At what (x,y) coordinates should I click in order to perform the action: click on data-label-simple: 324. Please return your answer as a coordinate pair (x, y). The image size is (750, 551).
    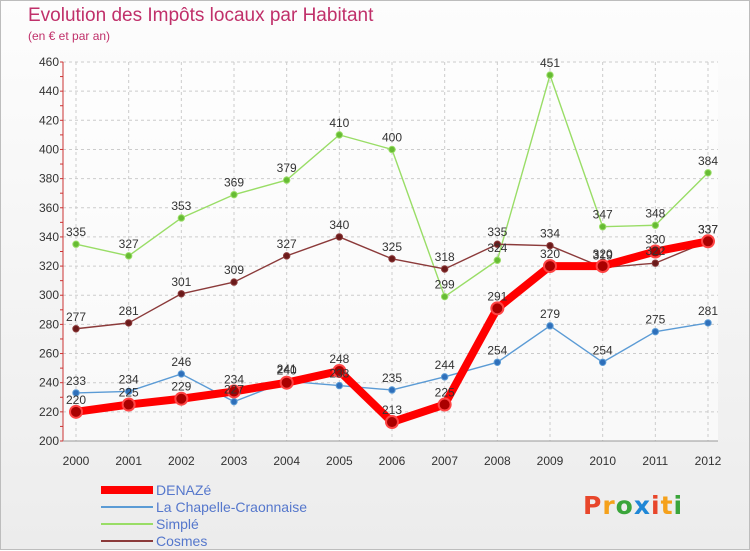
    Looking at the image, I should click on (497, 248).